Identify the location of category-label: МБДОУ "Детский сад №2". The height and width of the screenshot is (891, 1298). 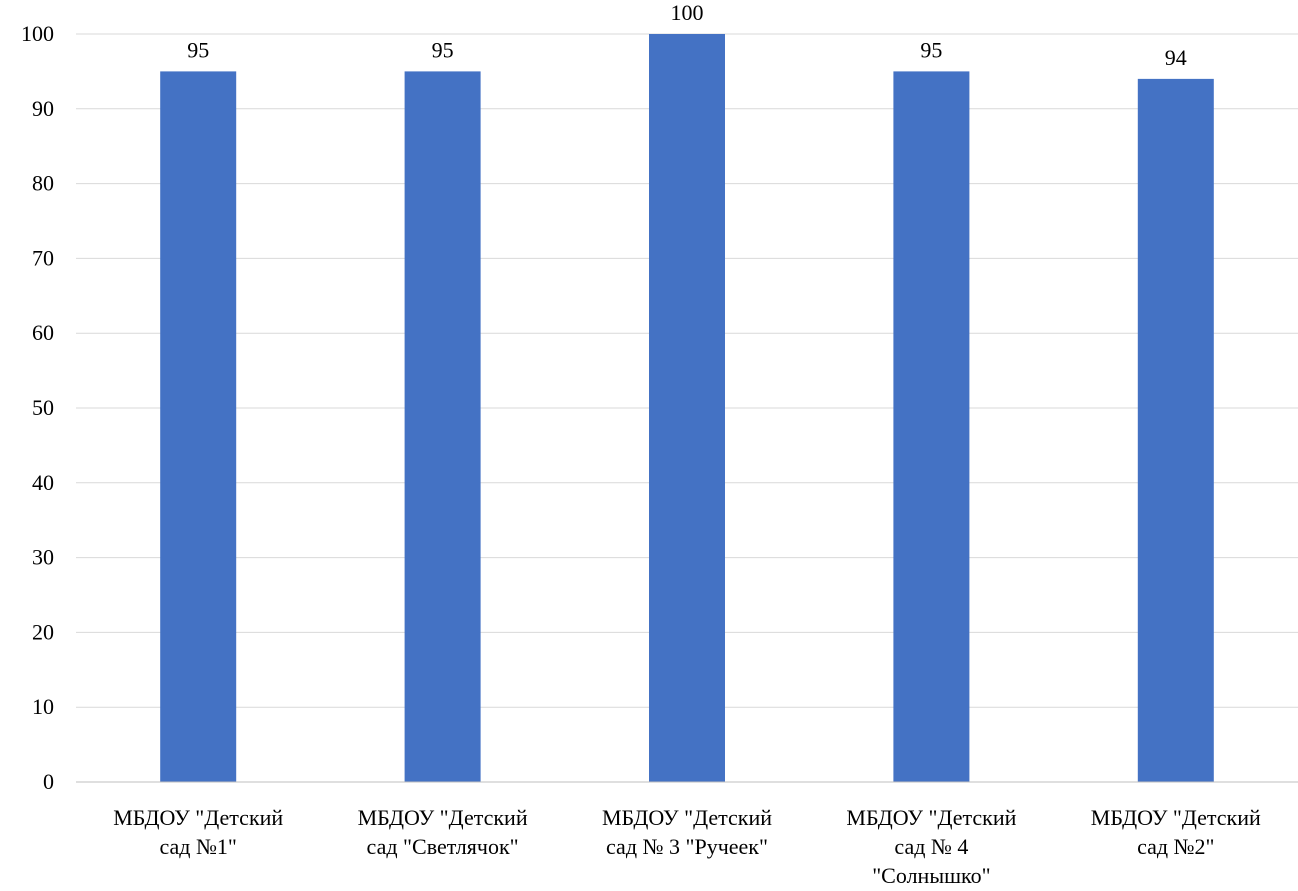
(1176, 832).